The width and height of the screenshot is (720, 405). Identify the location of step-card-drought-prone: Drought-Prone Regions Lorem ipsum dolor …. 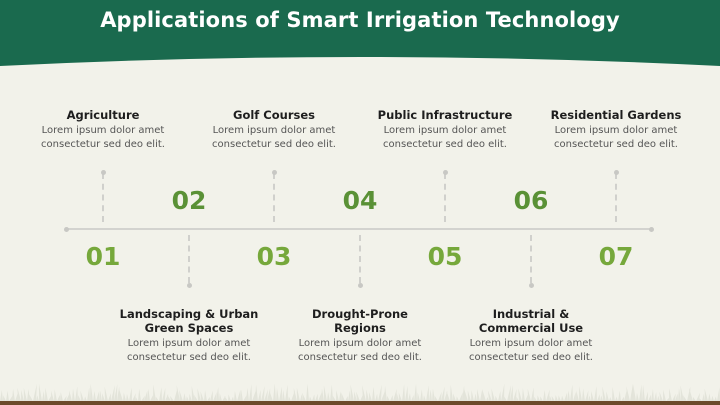
(360, 335).